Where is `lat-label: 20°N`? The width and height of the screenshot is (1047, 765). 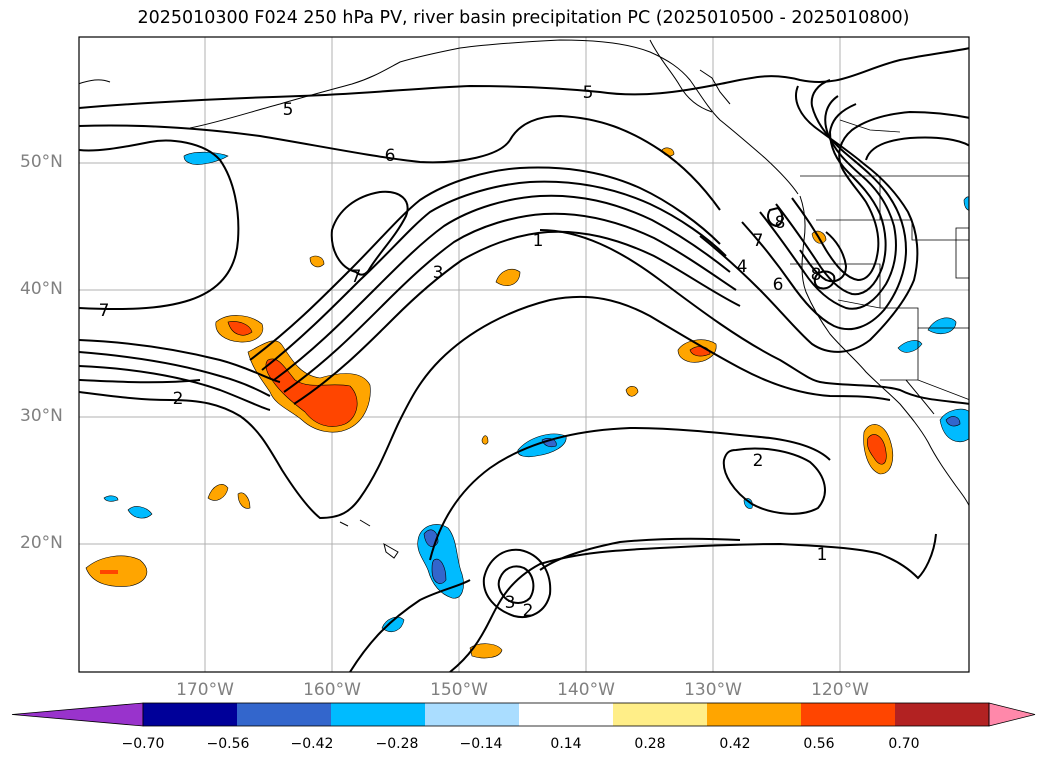 lat-label: 20°N is located at coordinates (41, 543).